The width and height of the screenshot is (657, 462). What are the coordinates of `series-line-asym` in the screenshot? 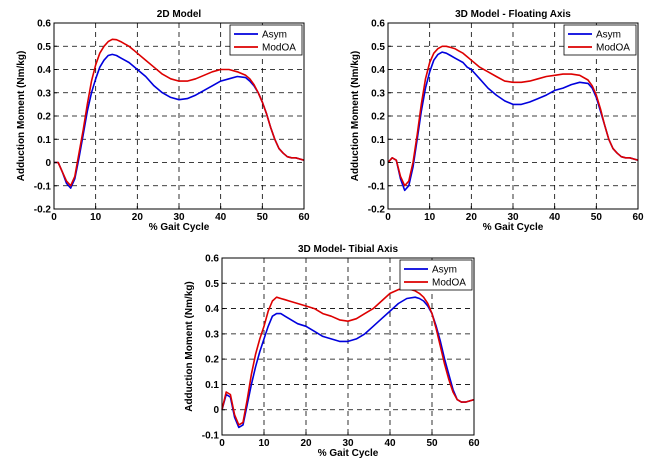 It's located at (348, 362).